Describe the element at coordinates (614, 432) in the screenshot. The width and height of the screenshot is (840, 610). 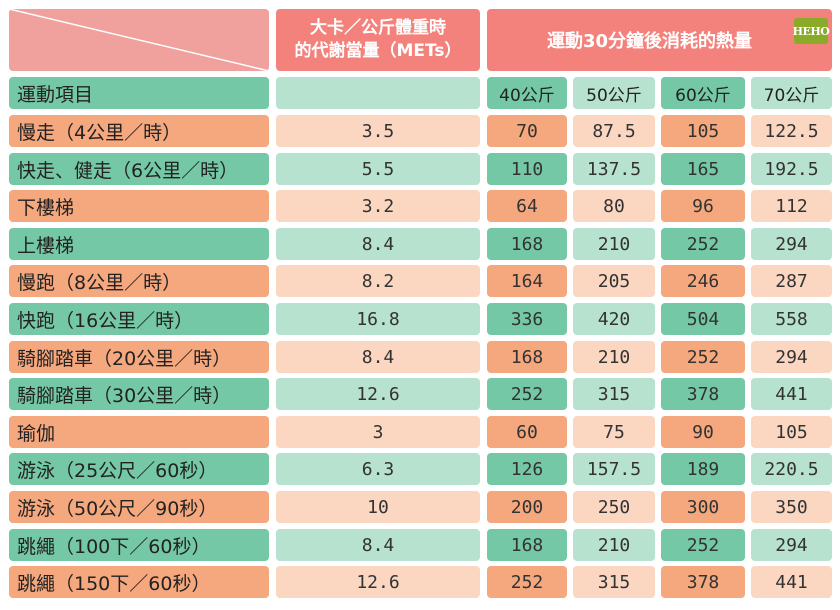
I see `cell-value: 75` at that location.